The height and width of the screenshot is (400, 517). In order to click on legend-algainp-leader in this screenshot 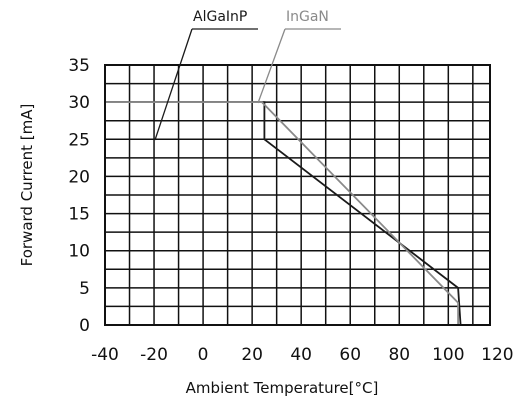, I will do `click(173, 84)`.